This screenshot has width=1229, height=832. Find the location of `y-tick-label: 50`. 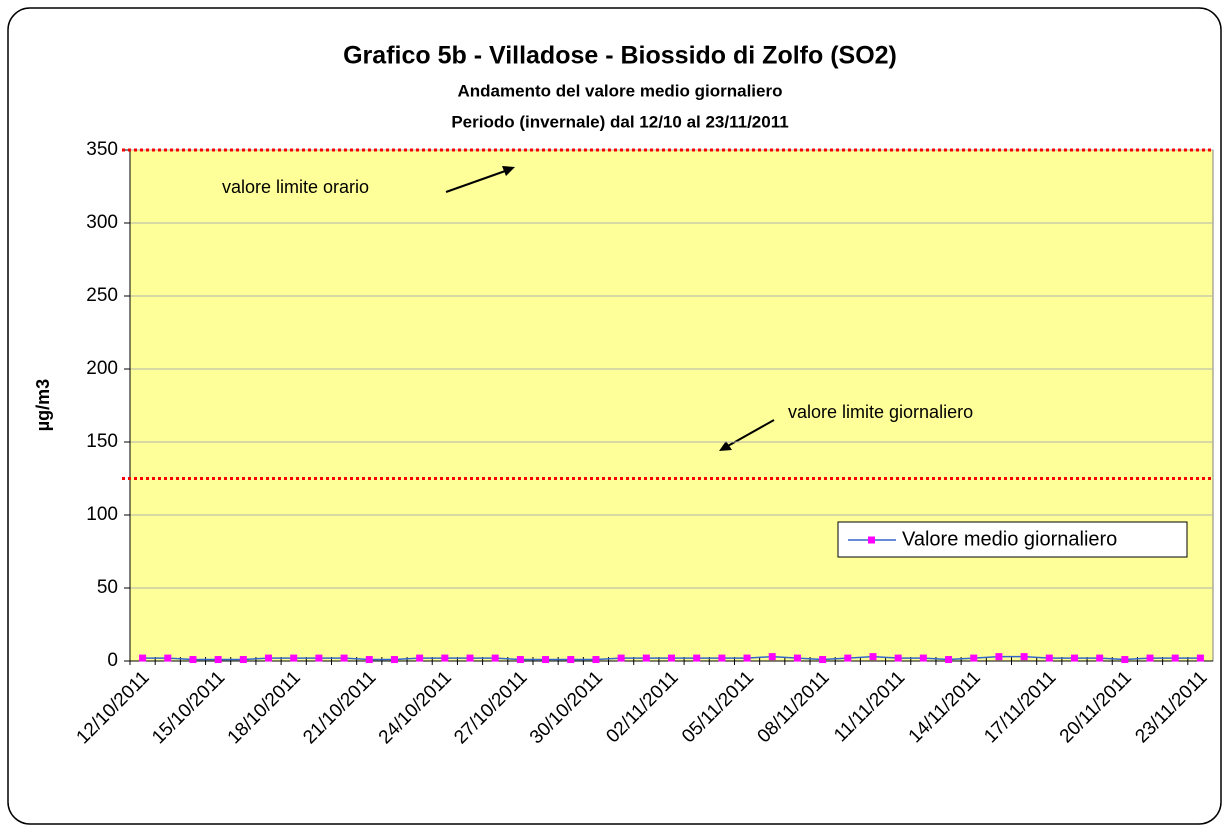

y-tick-label: 50 is located at coordinates (107, 587).